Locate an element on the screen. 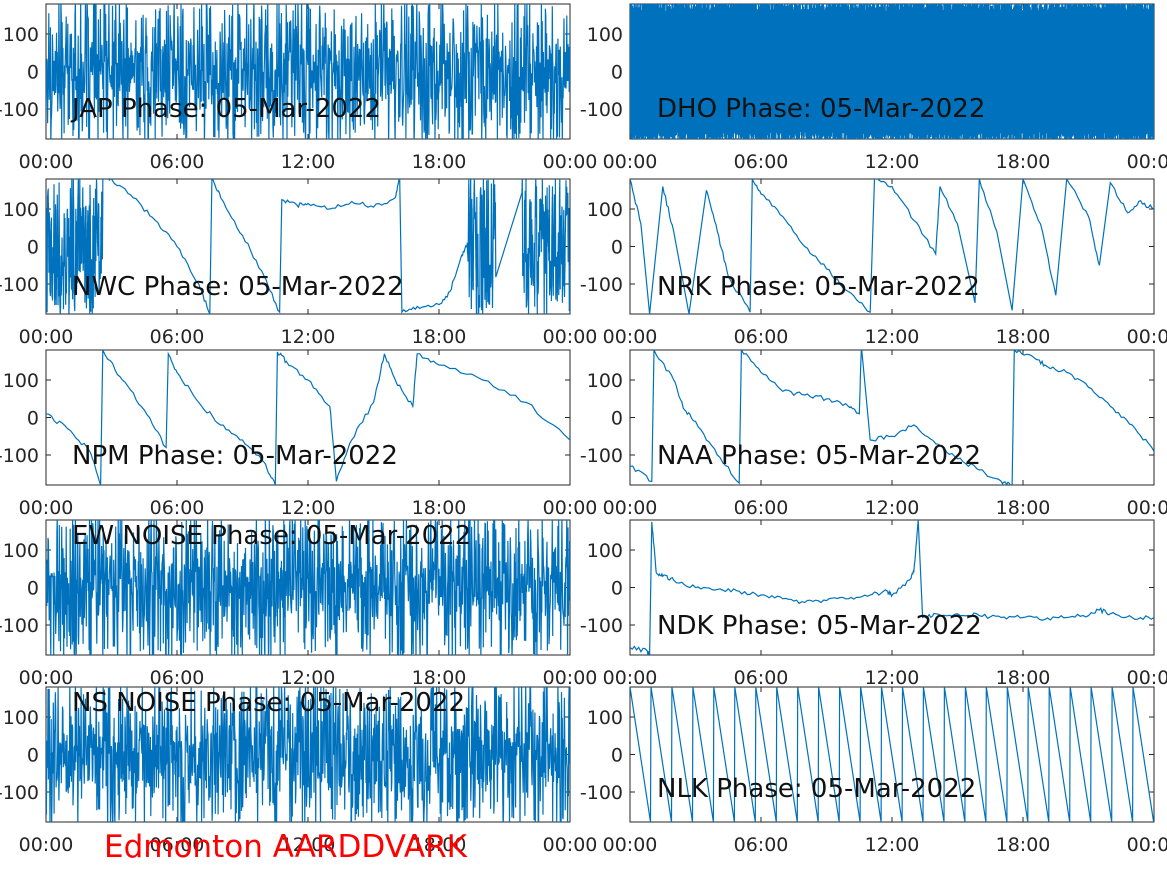  axes-box is located at coordinates (308, 417).